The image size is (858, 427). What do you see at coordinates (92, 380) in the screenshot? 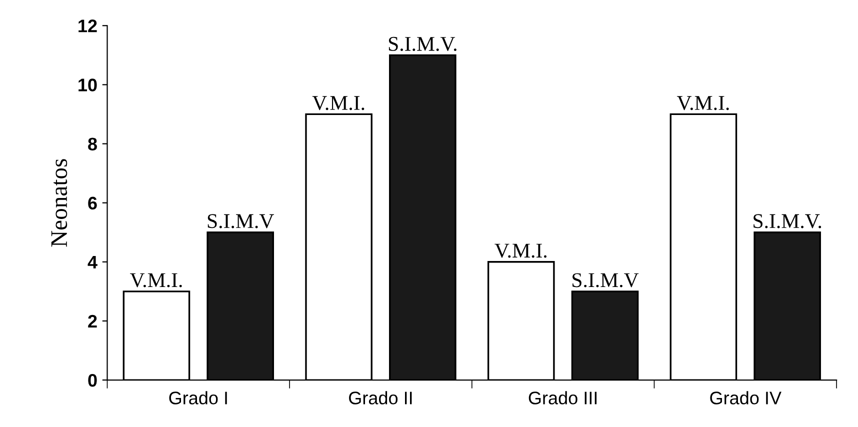
I see `y-tick-label: 0` at bounding box center [92, 380].